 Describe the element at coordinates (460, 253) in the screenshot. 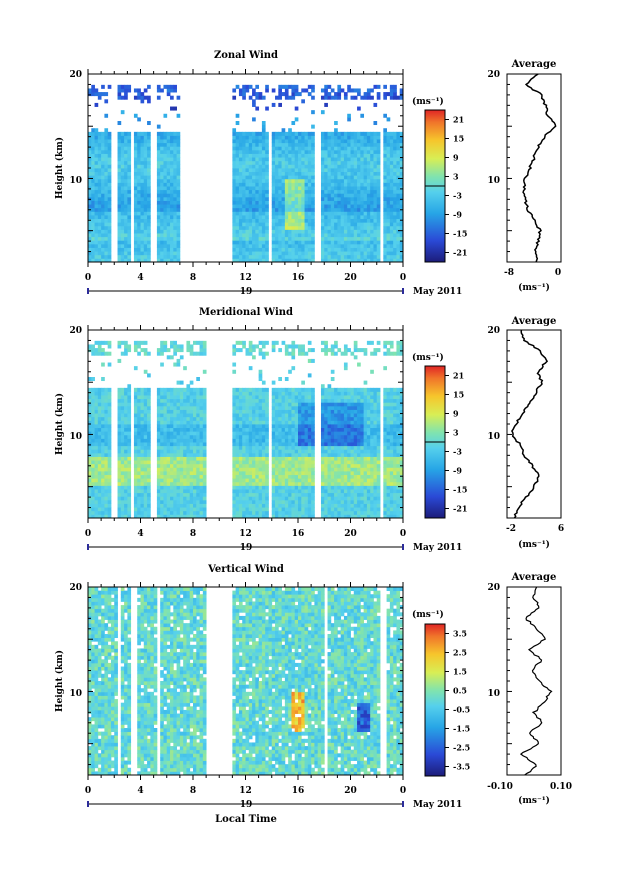

I see `colorbar-tick-label: -21` at that location.